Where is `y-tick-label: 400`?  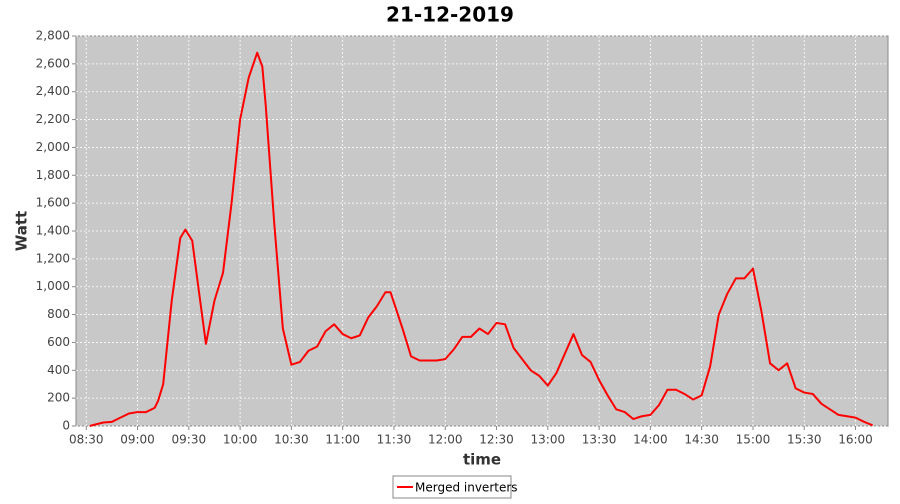 y-tick-label: 400 is located at coordinates (58, 370).